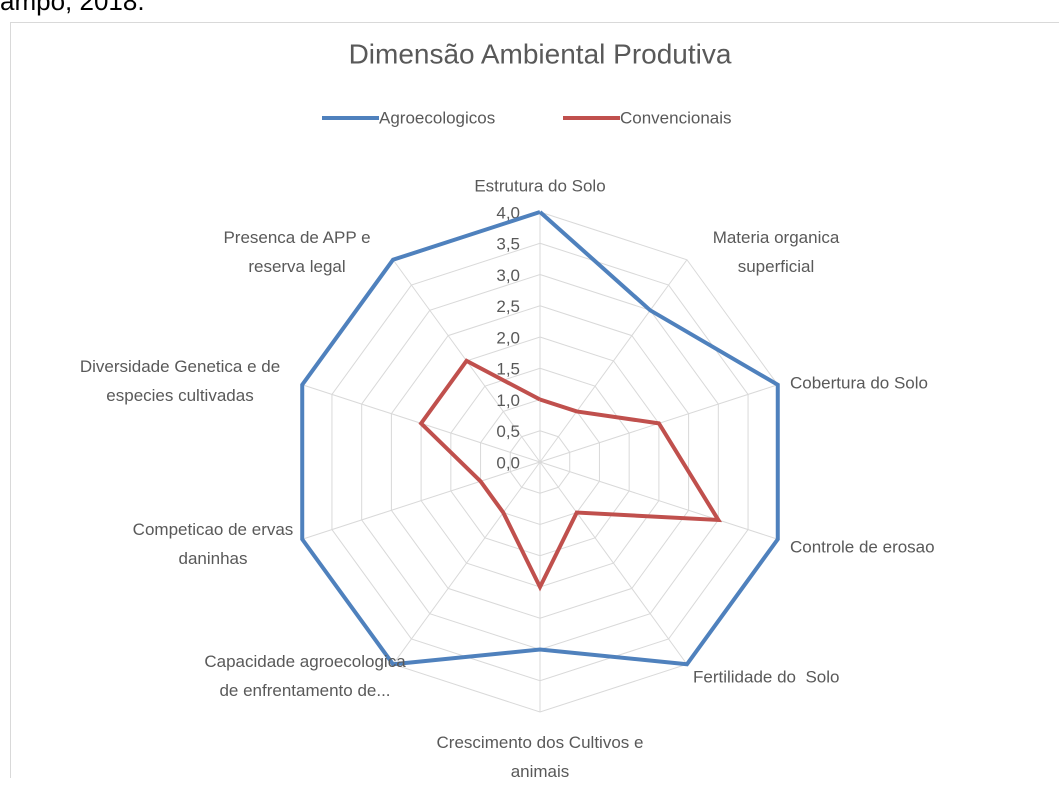  Describe the element at coordinates (540, 757) in the screenshot. I see `axis-label: Crescimento dos Cultivos e animais` at that location.